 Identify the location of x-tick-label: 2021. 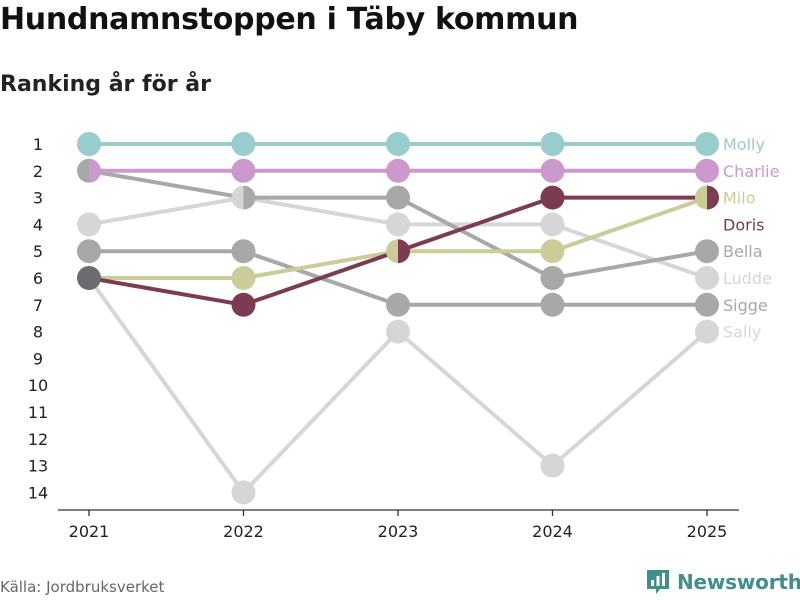
(89, 531).